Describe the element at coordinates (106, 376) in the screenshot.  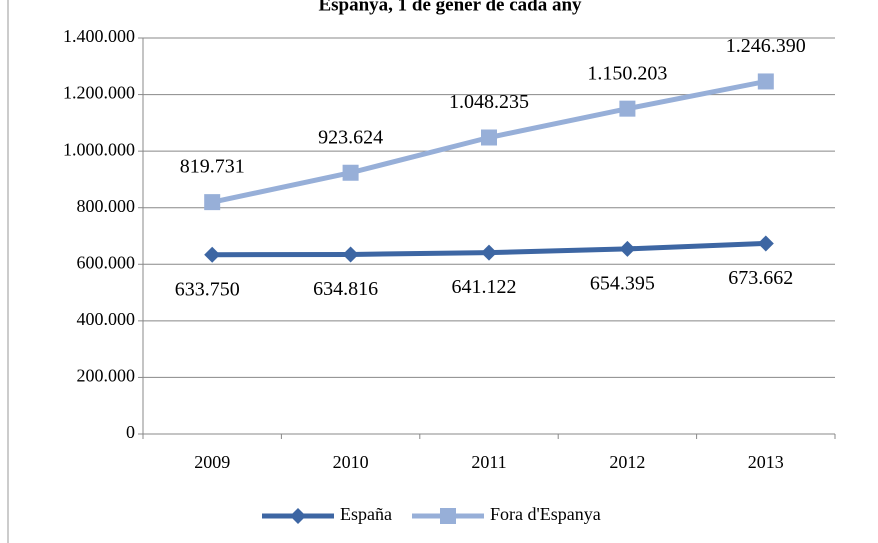
I see `y-tick-label: 200.000` at that location.